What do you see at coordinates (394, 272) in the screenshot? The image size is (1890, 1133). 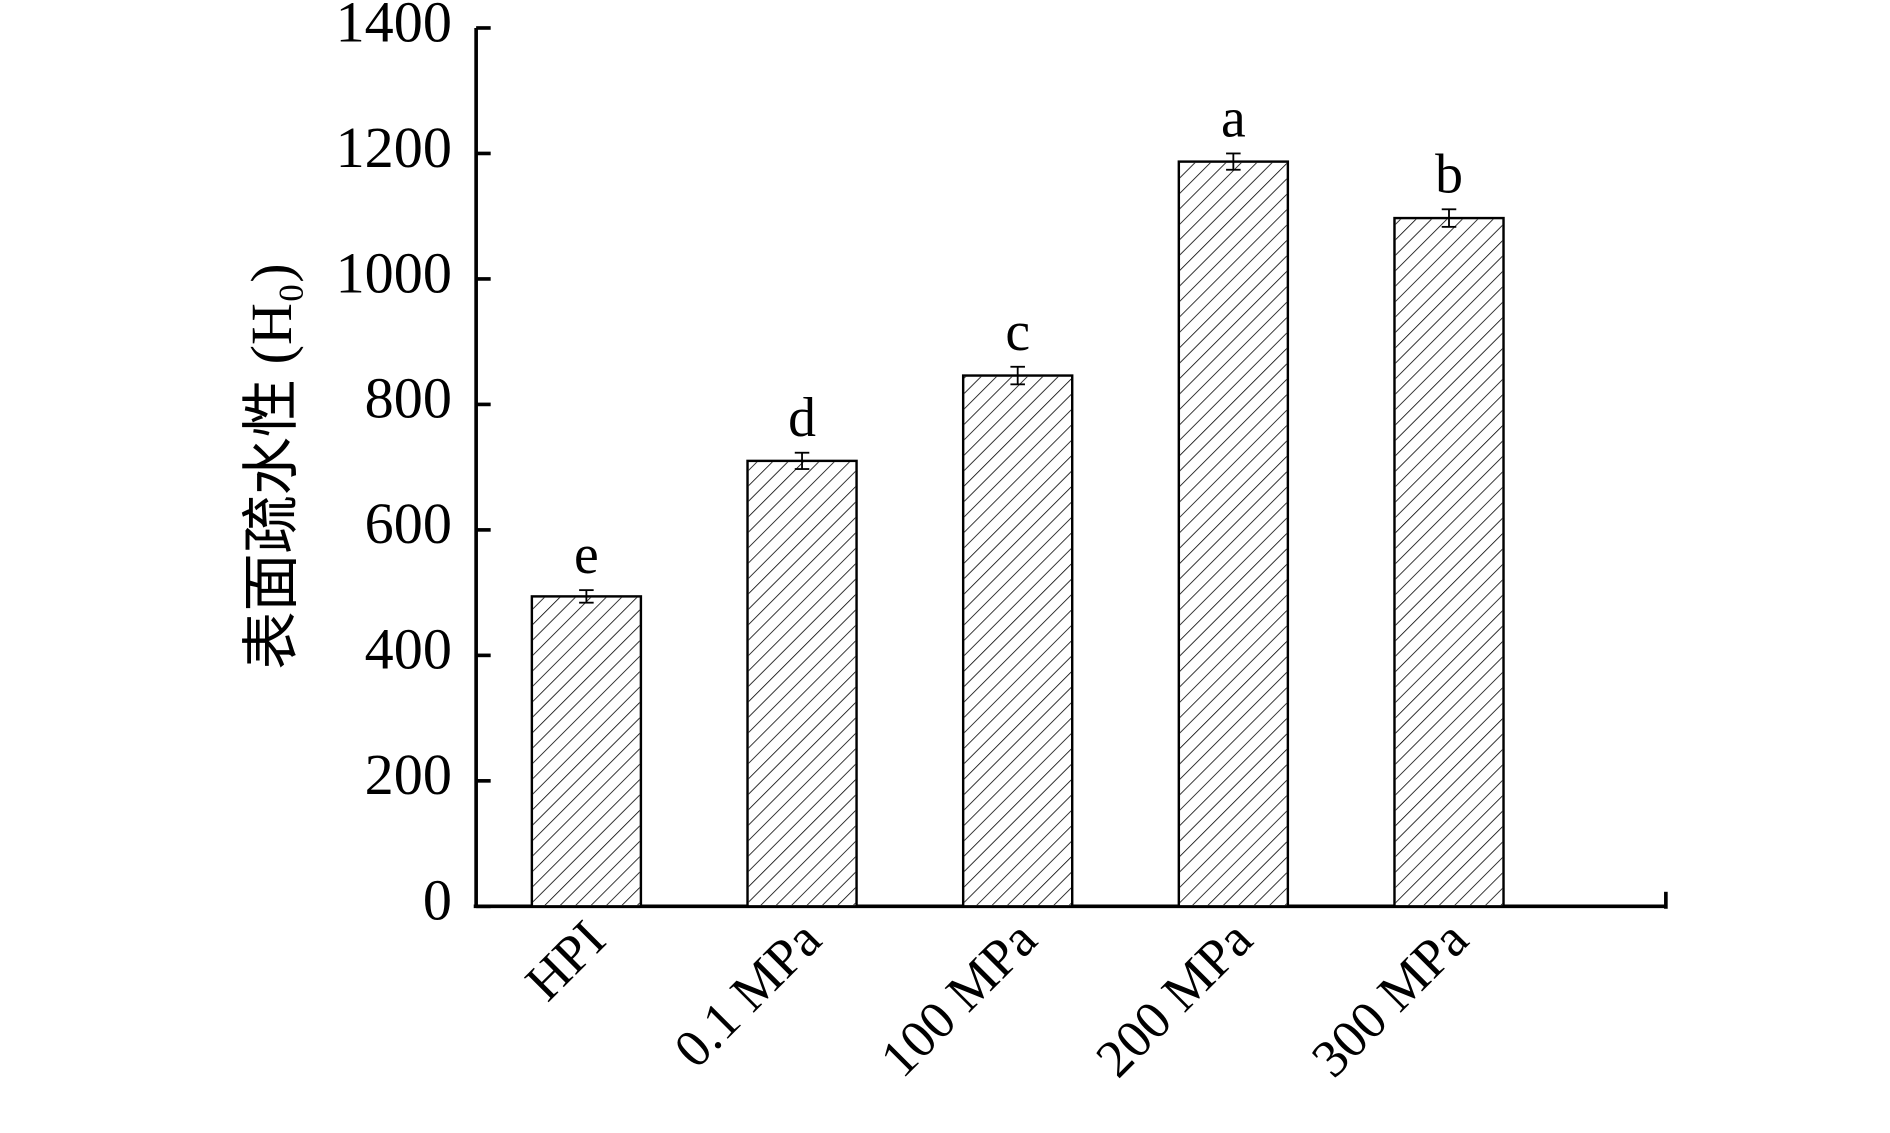 I see `y-tick-label: 1000` at bounding box center [394, 272].